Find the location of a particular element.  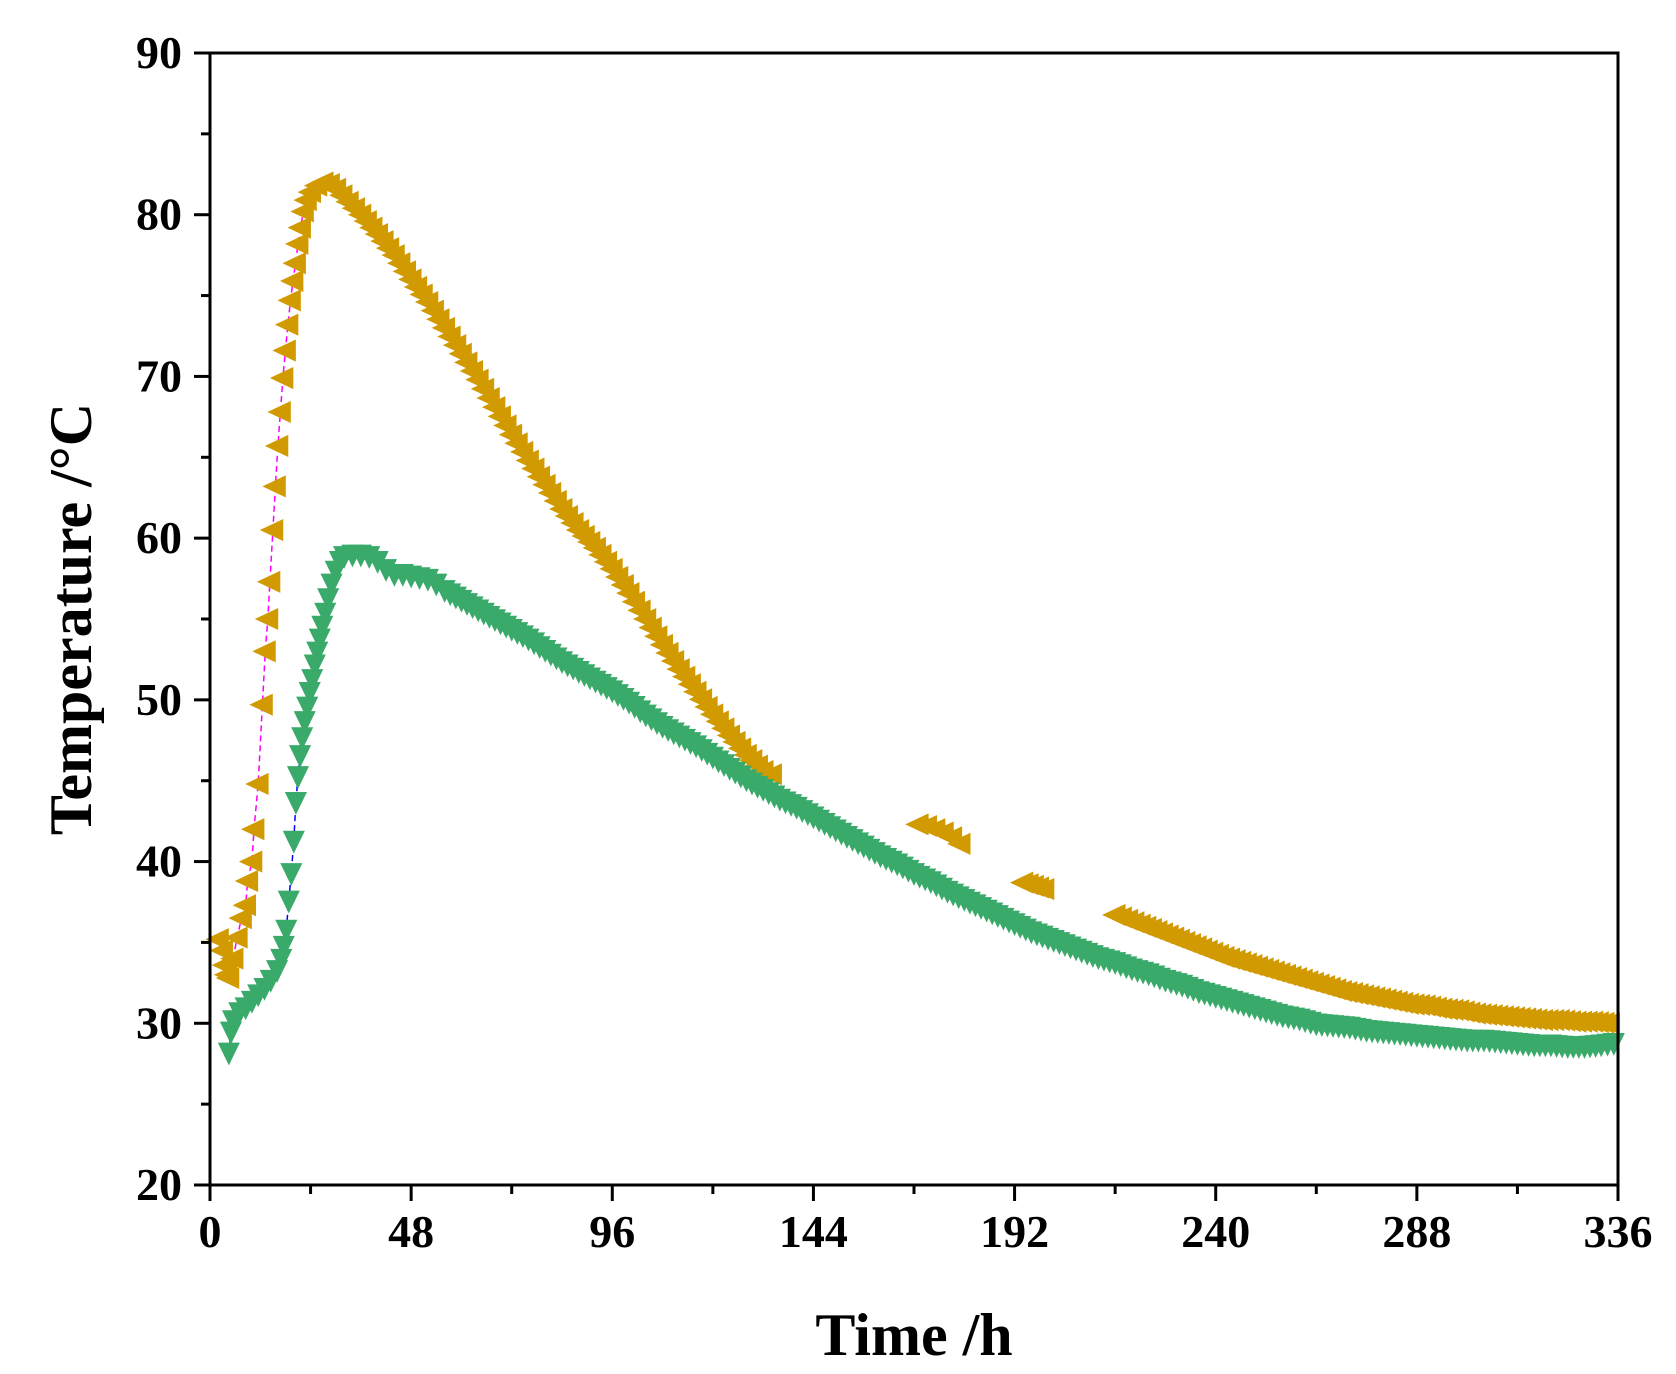

x-tick-label: 0 is located at coordinates (210, 1231).